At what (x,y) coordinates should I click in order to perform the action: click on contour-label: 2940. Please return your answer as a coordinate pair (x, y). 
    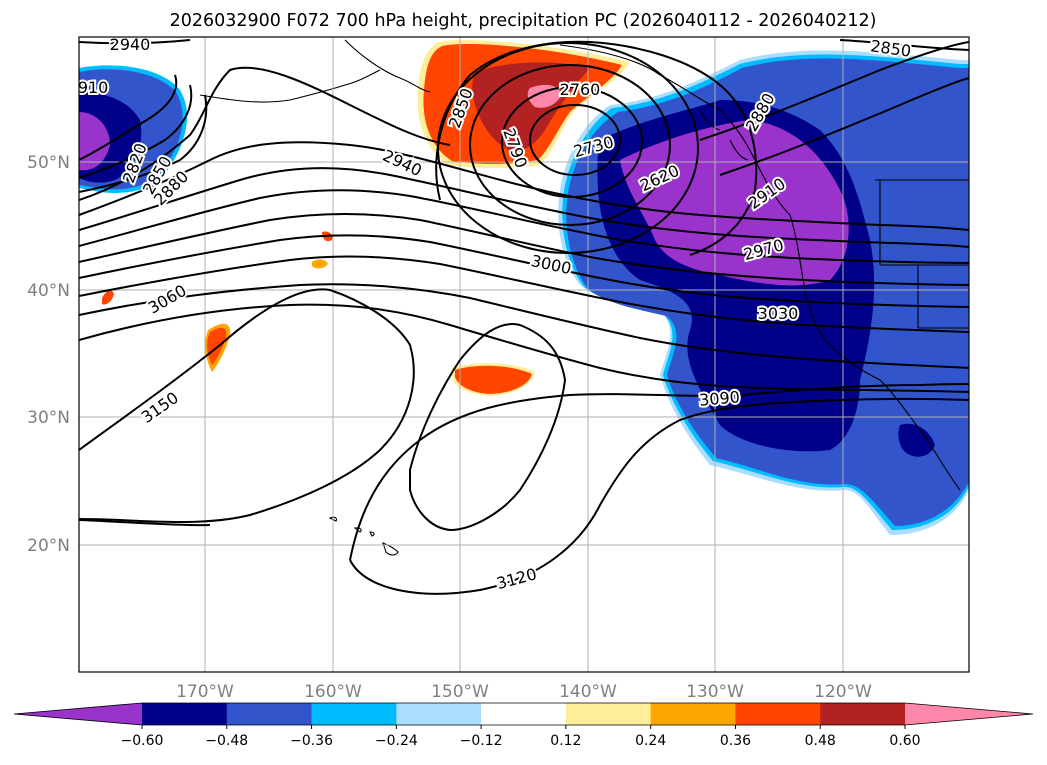
    Looking at the image, I should click on (130, 44).